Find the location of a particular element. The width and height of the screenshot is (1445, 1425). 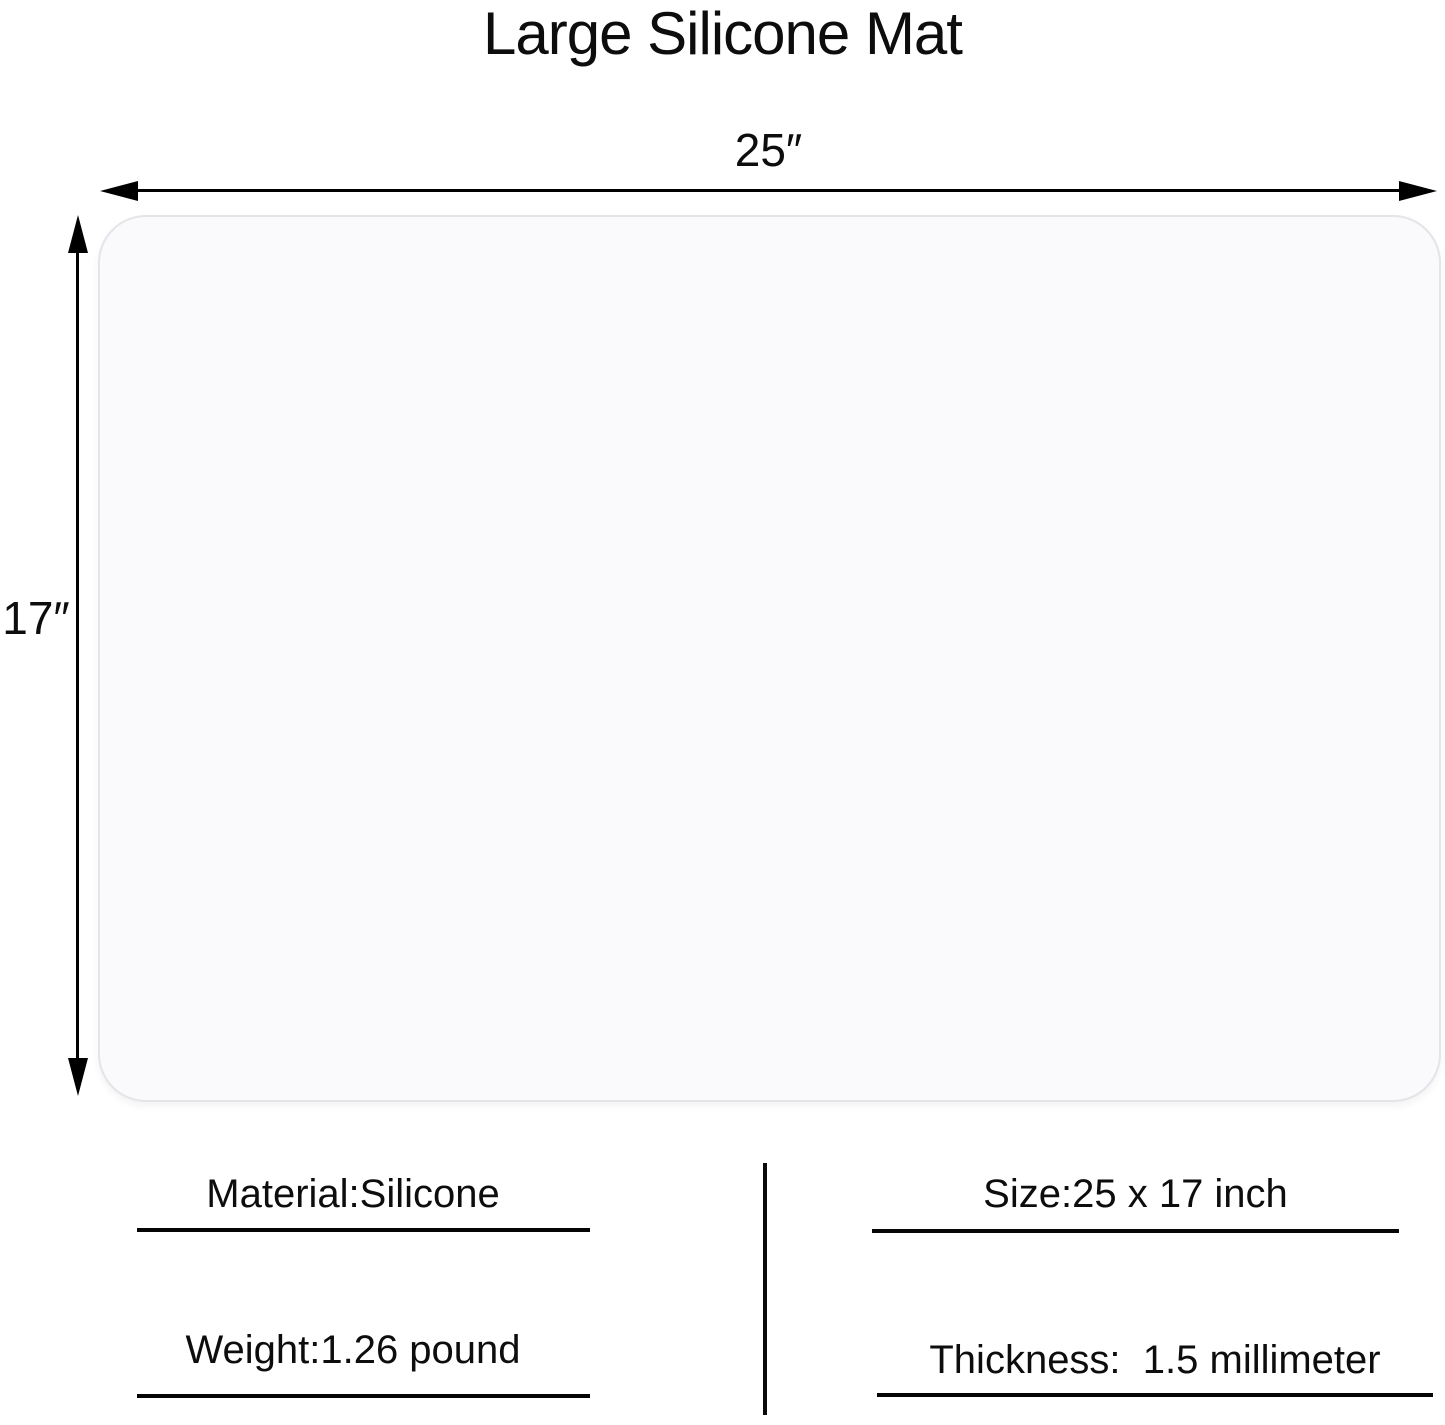

spec-weight-underline is located at coordinates (363, 1396).